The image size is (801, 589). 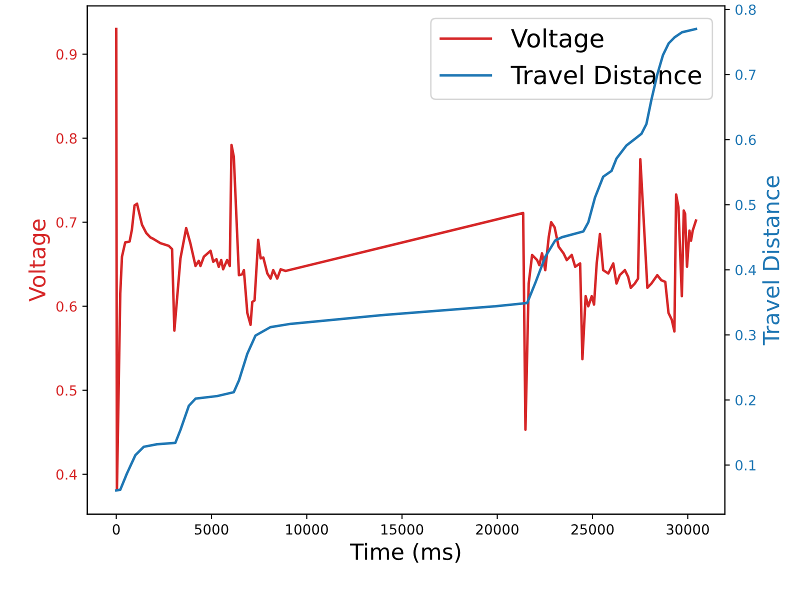 What do you see at coordinates (402, 529) in the screenshot?
I see `x-tick-label: 15000` at bounding box center [402, 529].